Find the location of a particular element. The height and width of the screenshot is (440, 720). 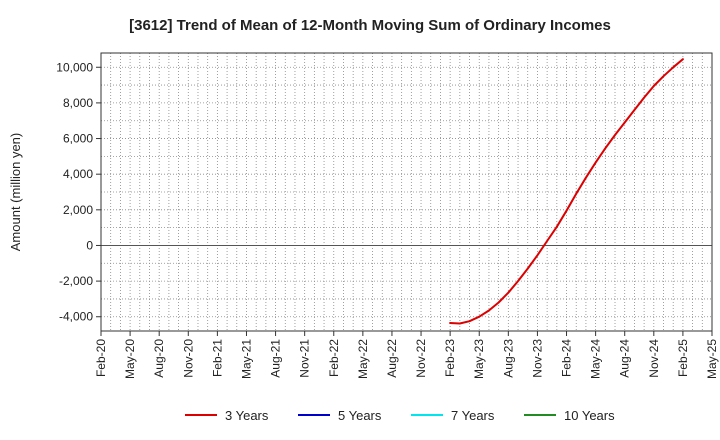

y-tick-label: 10,000 is located at coordinates (74, 67).